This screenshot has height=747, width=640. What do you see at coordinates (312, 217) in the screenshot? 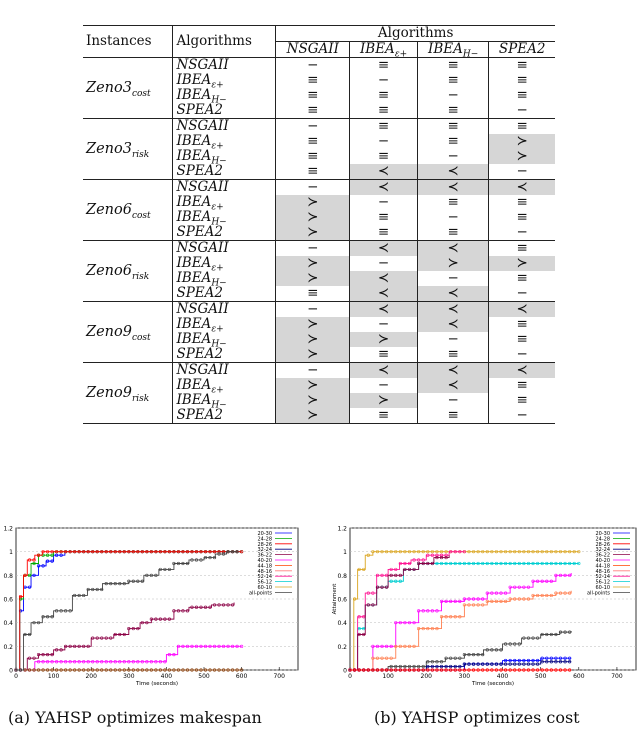
I see `comparison-cell: ≻` at bounding box center [312, 217].